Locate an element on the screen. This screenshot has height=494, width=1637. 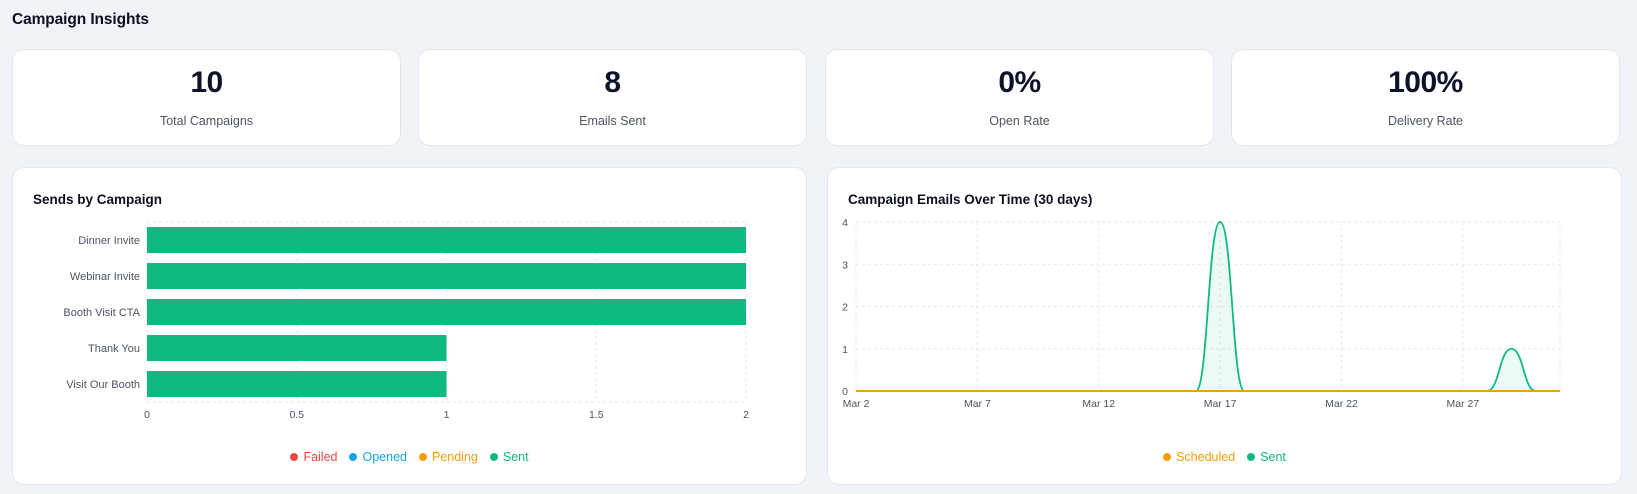
stat-label: Emails Sent is located at coordinates (612, 121).